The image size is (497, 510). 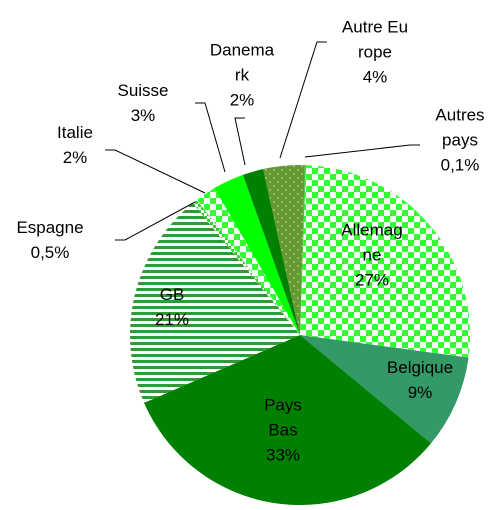 I want to click on slice-label: Autre Europe 4%, so click(x=375, y=52).